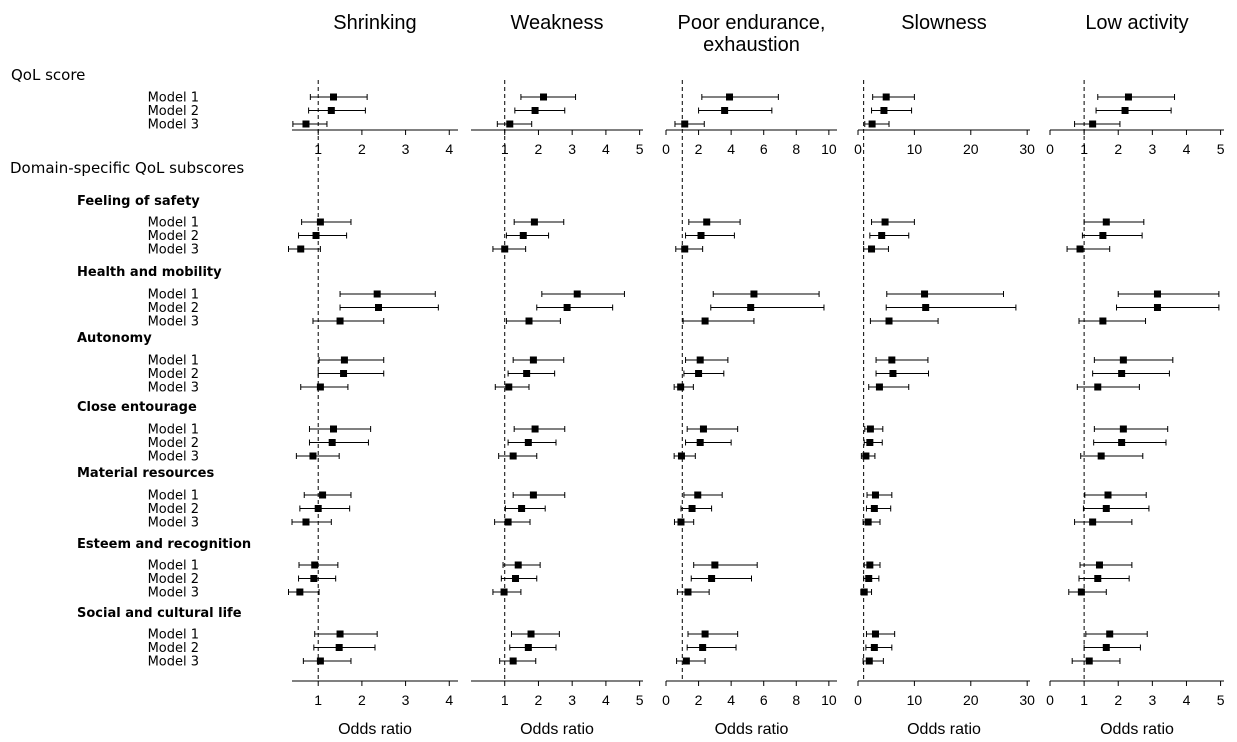 The image size is (1237, 742). Describe the element at coordinates (944, 23) in the screenshot. I see `panel-title: Slowness` at that location.